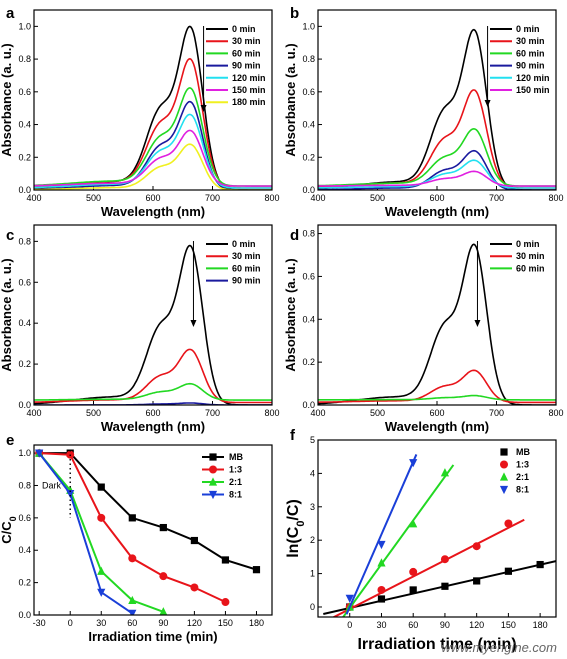 The width and height of the screenshot is (567, 659). Describe the element at coordinates (522, 490) in the screenshot. I see `legend-label: 8:1` at that location.